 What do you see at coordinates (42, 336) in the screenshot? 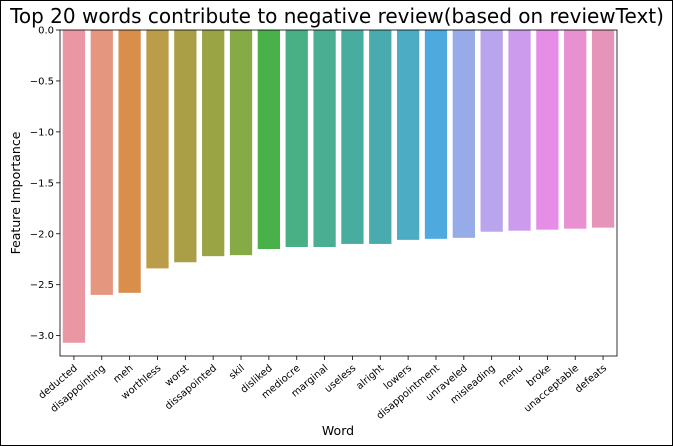
I see `y-tick-label: −3.0` at bounding box center [42, 336].